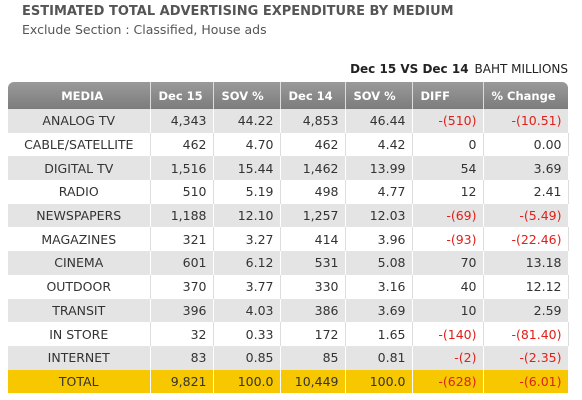 The width and height of the screenshot is (582, 400). I want to click on row-label: TRANSIT, so click(79, 310).